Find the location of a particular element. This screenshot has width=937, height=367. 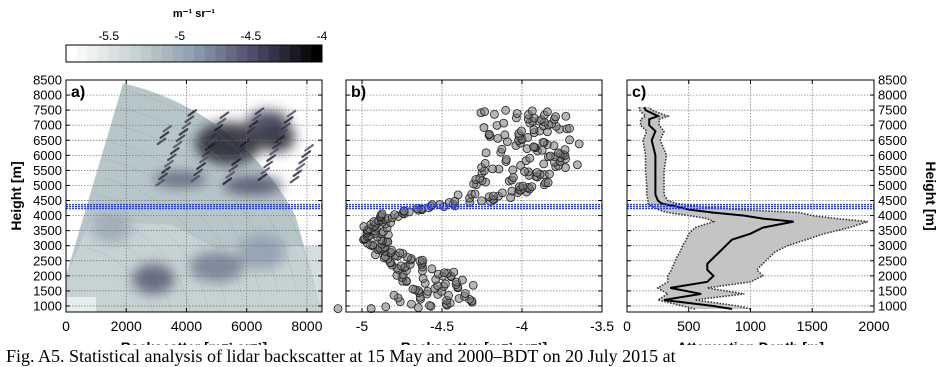

y-tick-label: 3000 is located at coordinates (892, 245).